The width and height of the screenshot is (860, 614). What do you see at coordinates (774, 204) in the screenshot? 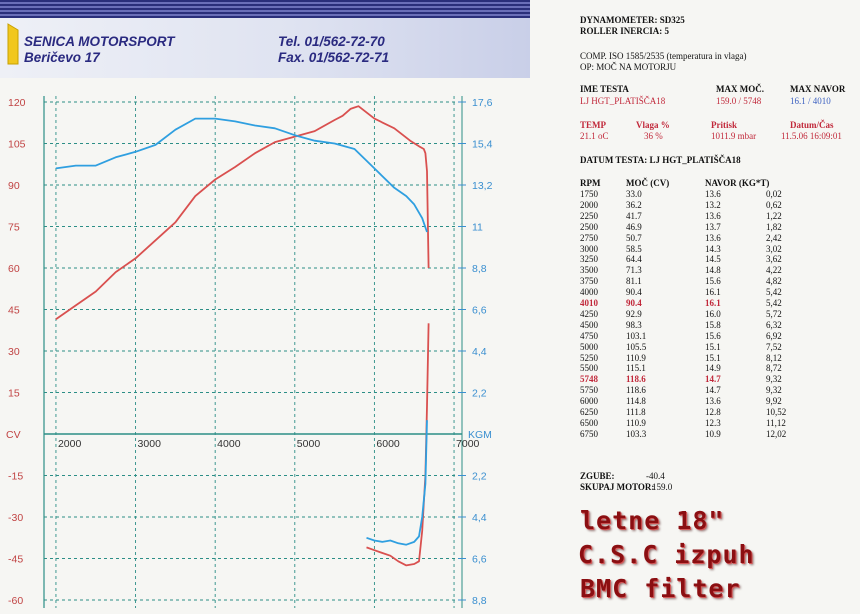
I see `time-cell: 0,62` at bounding box center [774, 204].